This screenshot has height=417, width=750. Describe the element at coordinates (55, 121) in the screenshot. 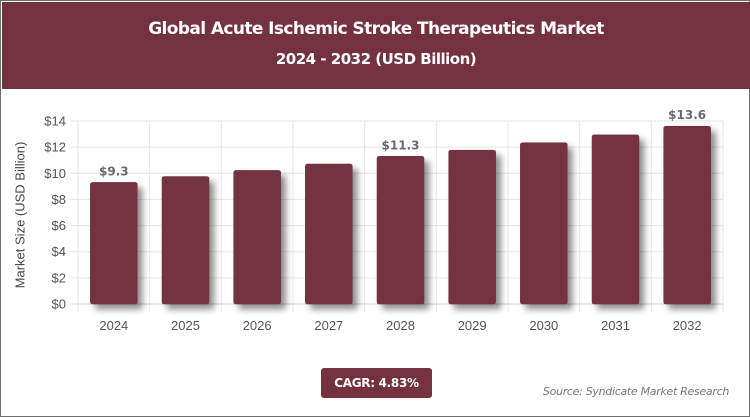

I see `y-tick-label: $14` at that location.